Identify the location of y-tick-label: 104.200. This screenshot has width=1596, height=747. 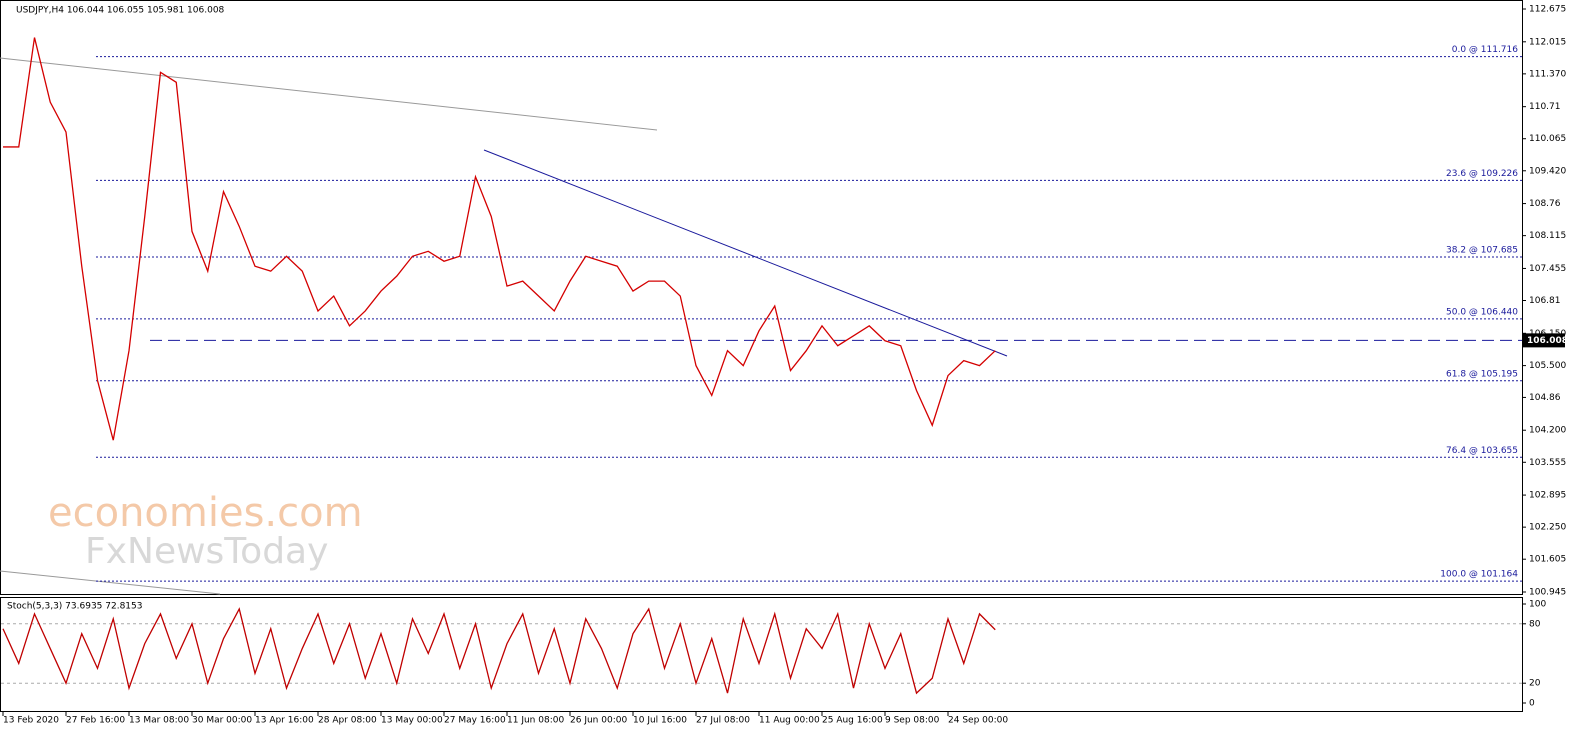
(1547, 431).